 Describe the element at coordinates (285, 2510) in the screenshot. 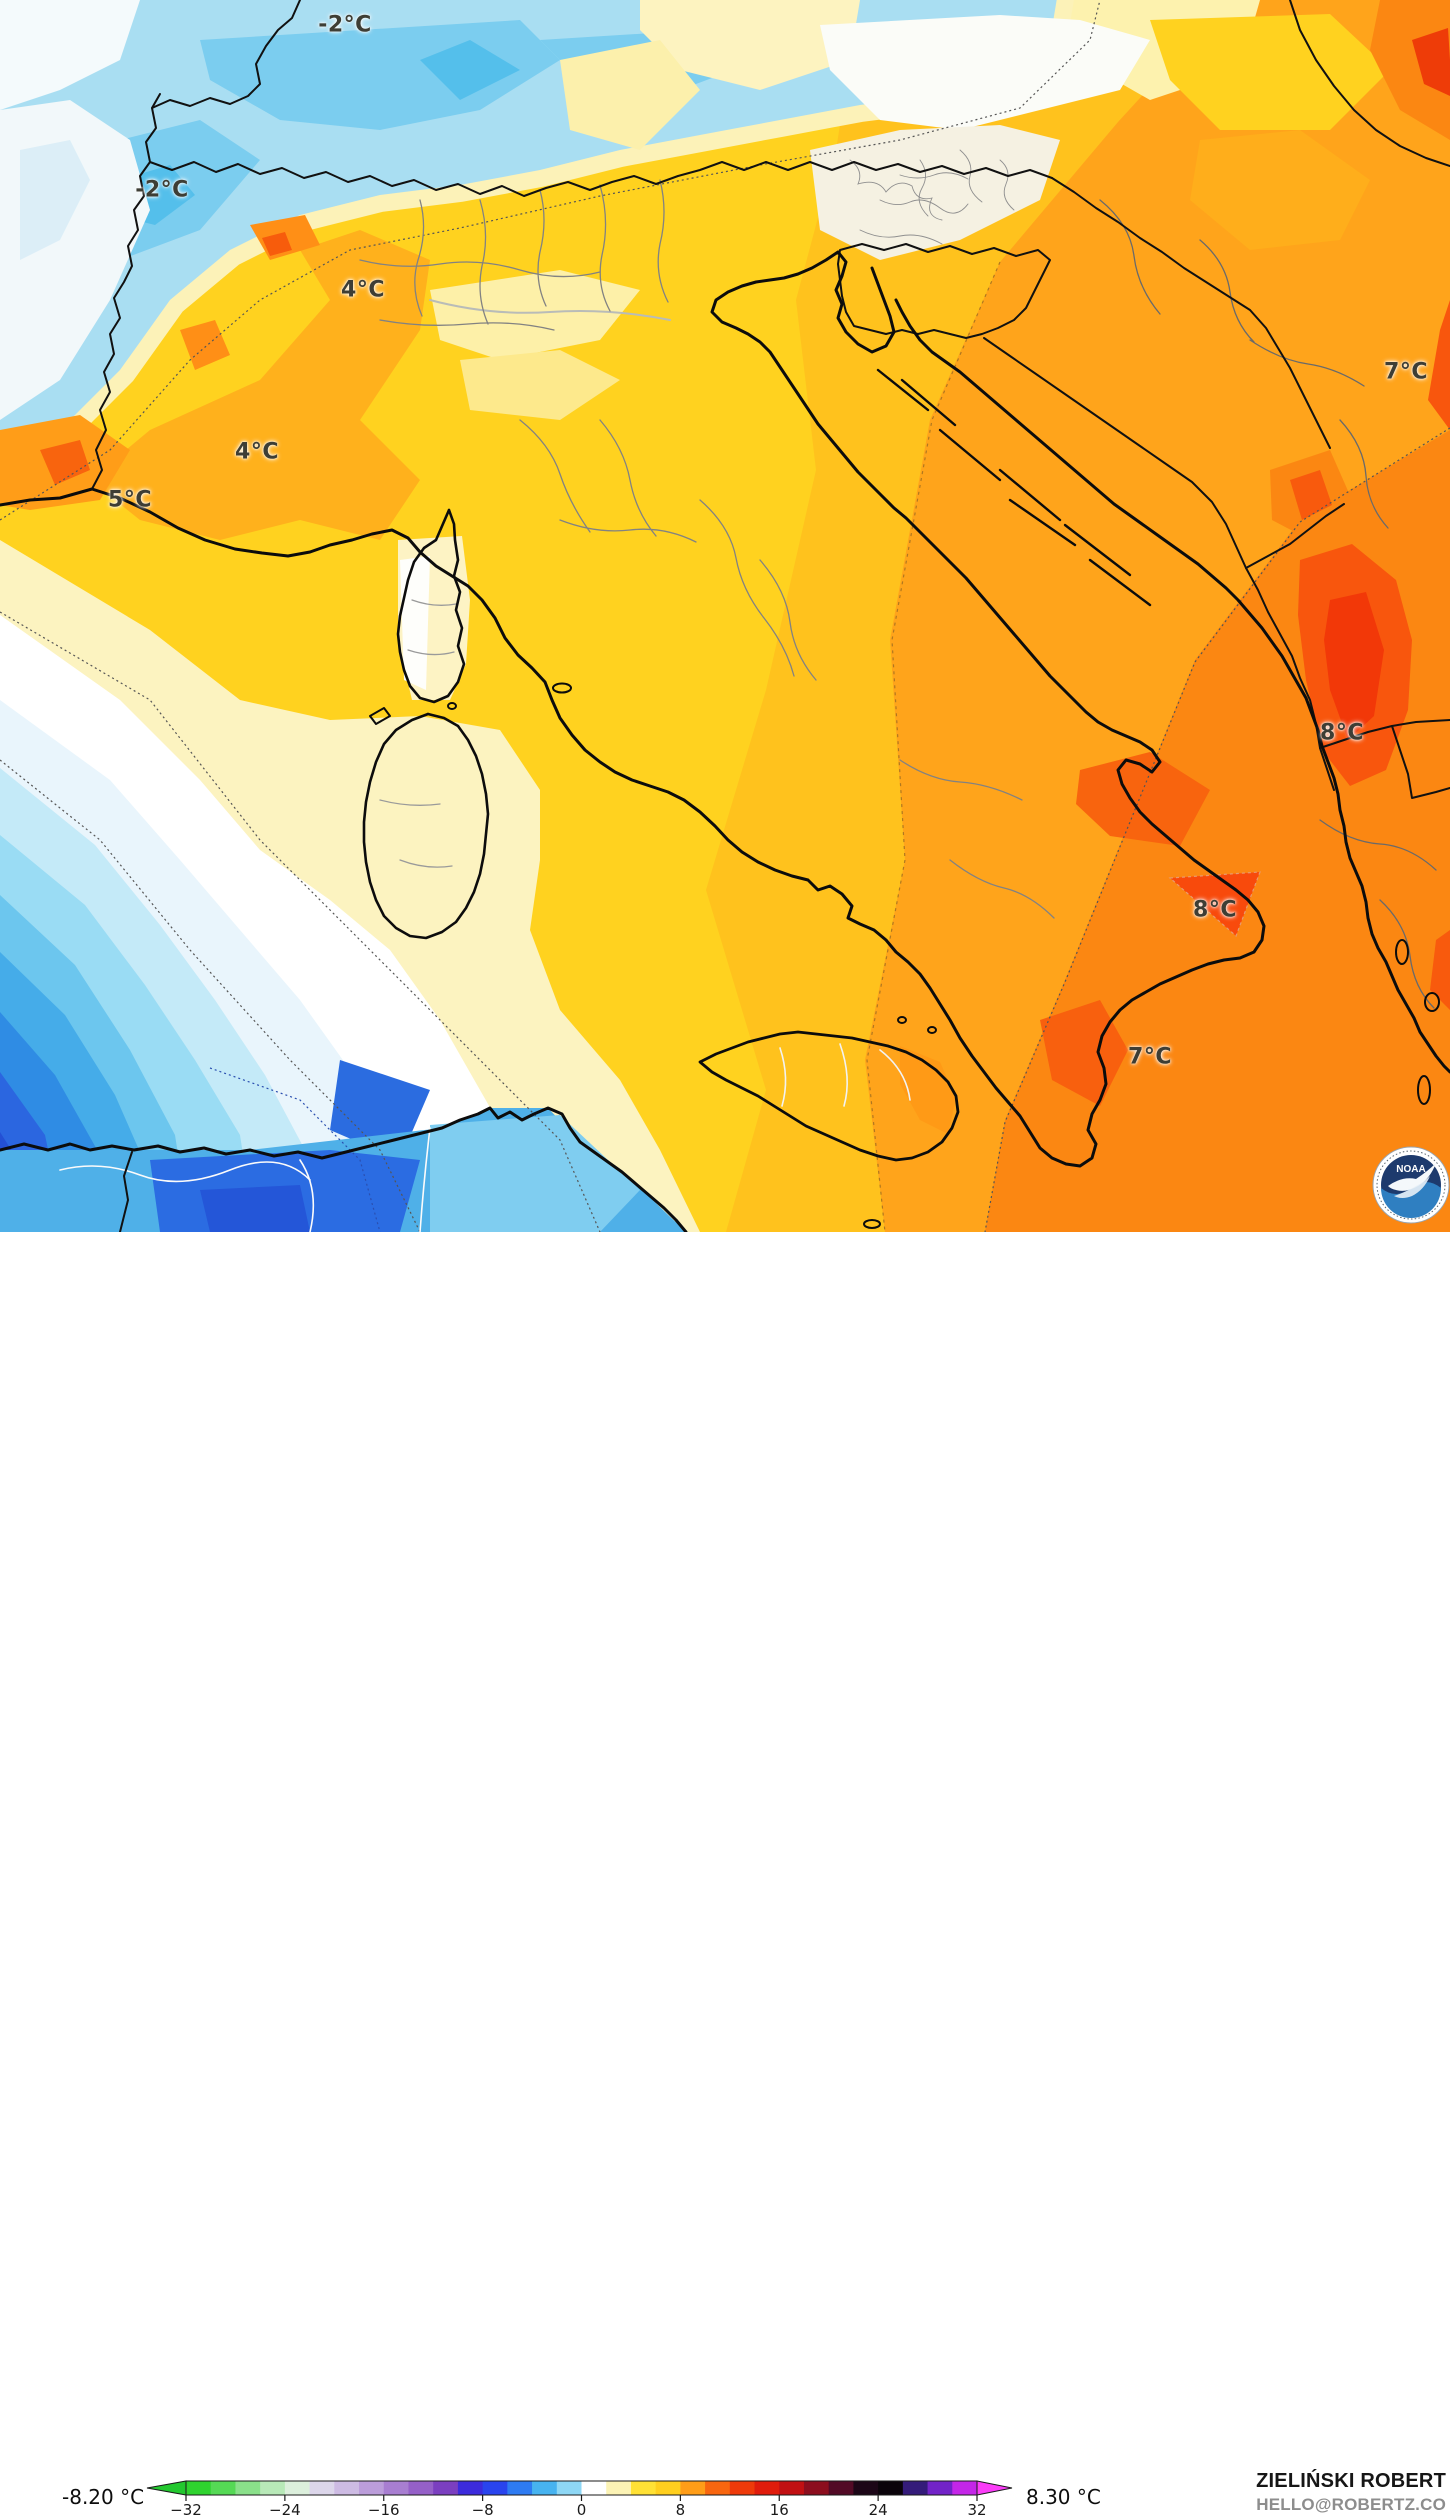

I see `colorbar-tick-label: −24` at that location.